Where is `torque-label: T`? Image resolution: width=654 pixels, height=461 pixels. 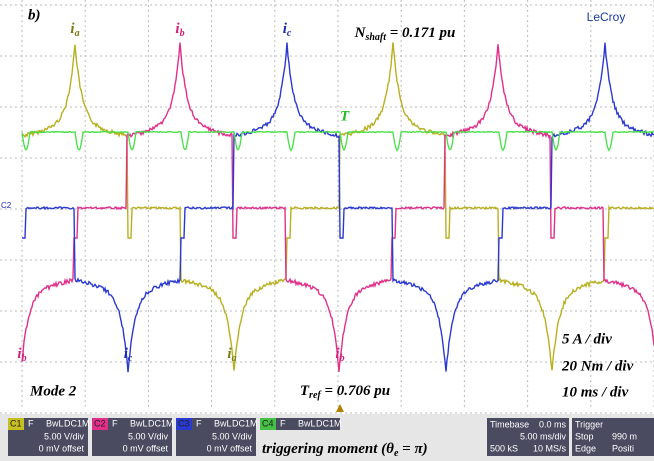 torque-label: T is located at coordinates (345, 116).